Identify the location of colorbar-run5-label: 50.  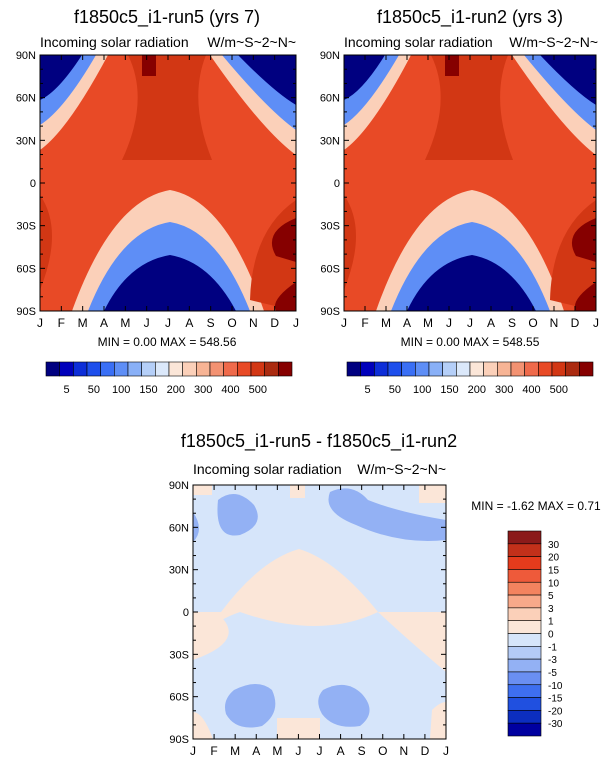
(94, 390).